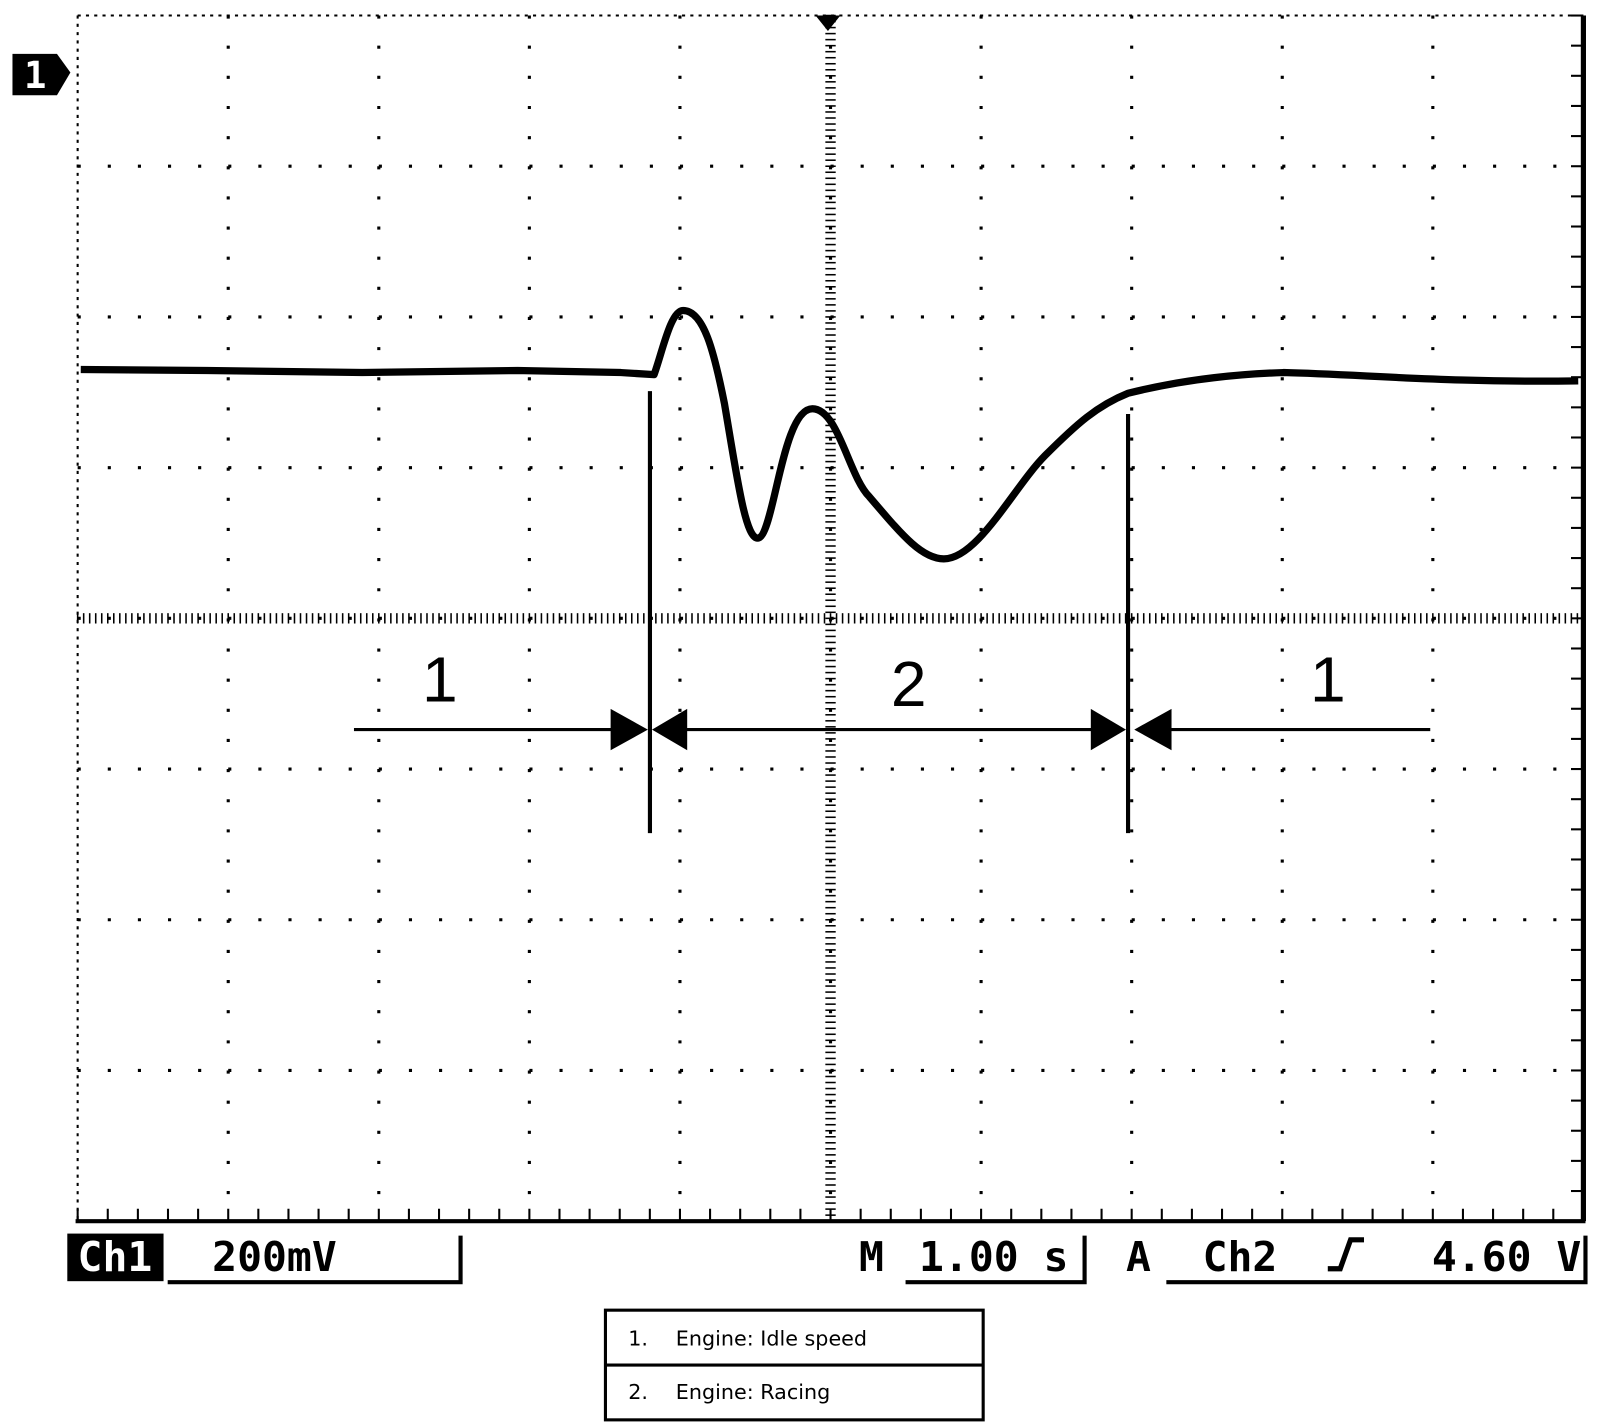  What do you see at coordinates (909, 684) in the screenshot?
I see `region-label: 2` at bounding box center [909, 684].